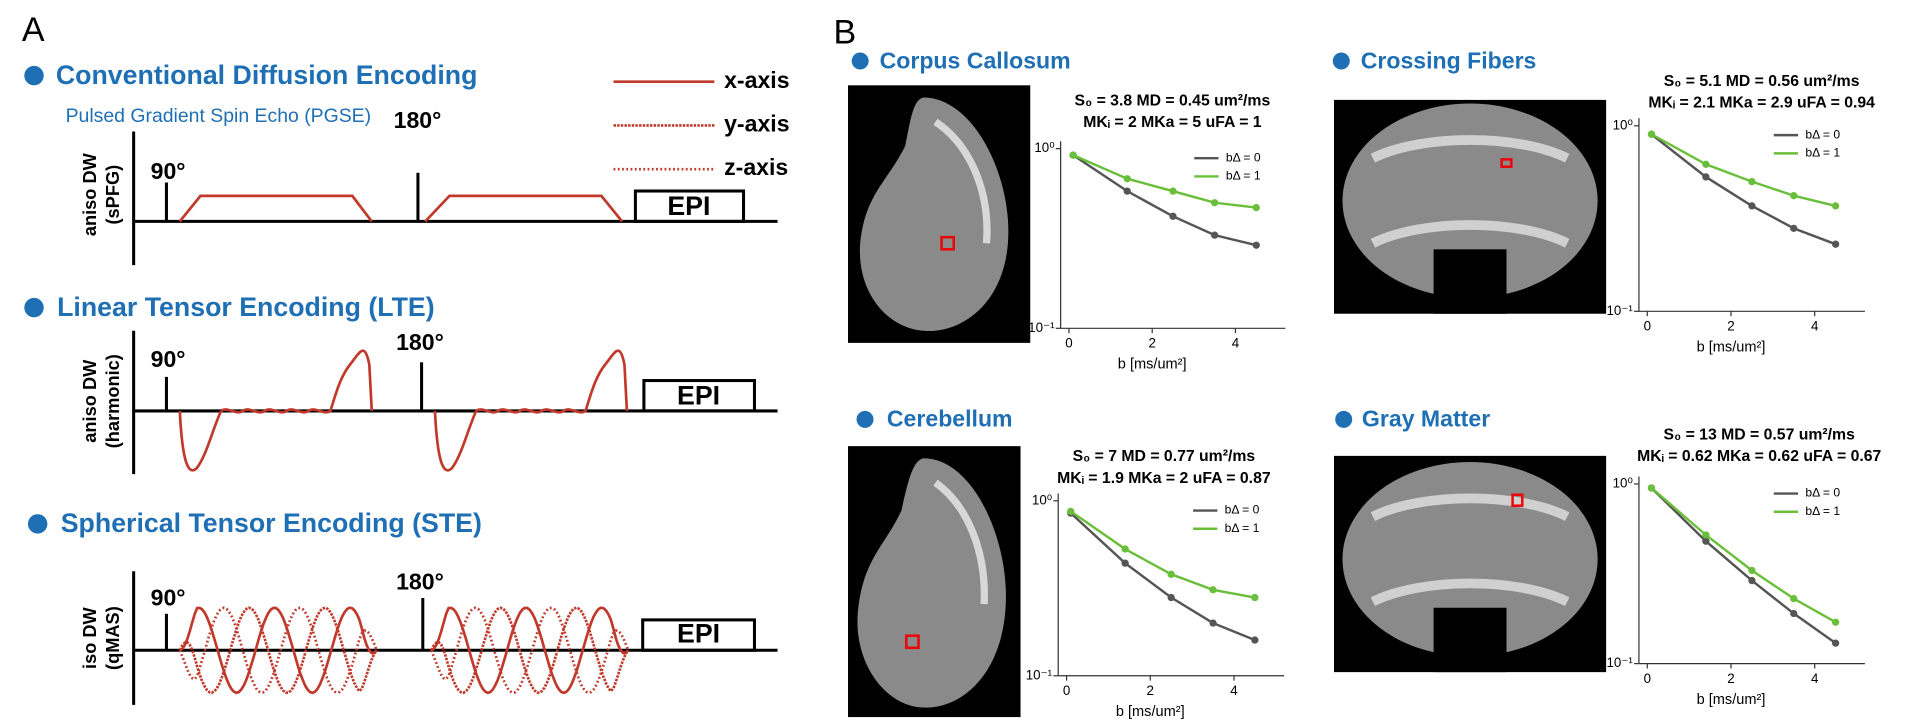 The image size is (1905, 721). I want to click on y-label: iso DW, so click(90, 637).